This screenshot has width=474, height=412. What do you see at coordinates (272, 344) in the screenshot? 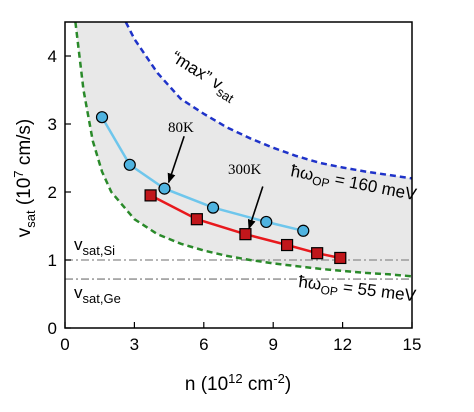
I see `x-tick-label: 9` at bounding box center [272, 344].